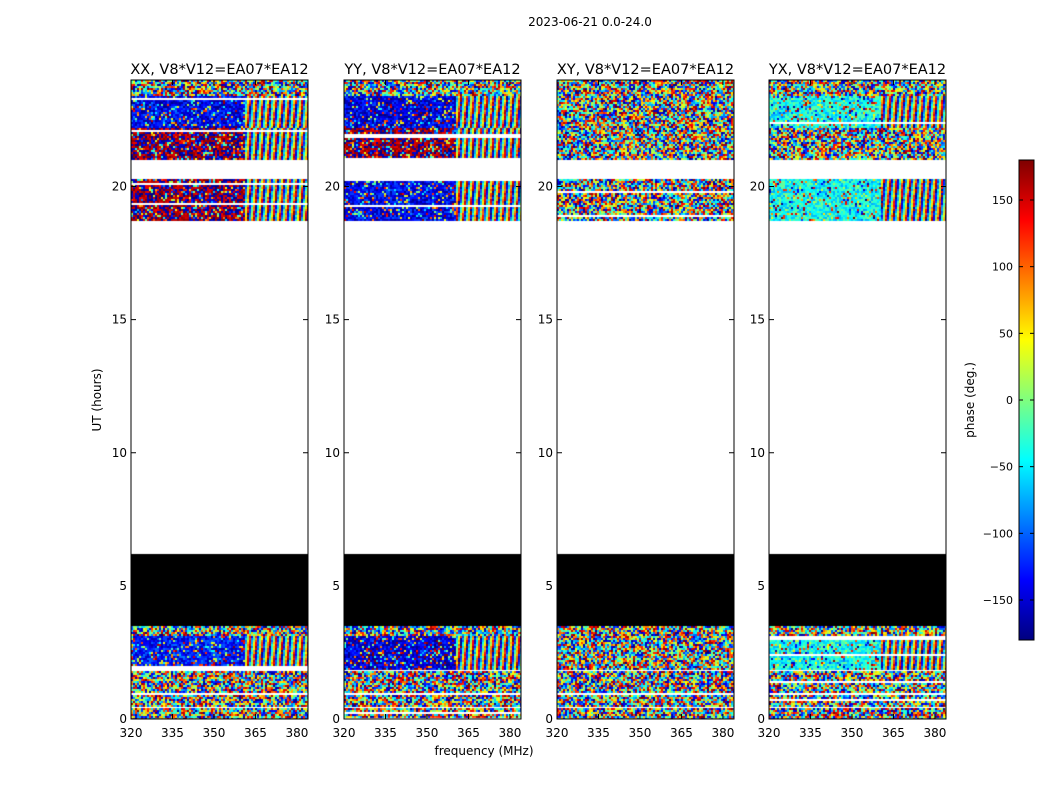 Image resolution: width=1050 pixels, height=800 pixels. I want to click on colorbar-tick-label: 0, so click(1009, 400).